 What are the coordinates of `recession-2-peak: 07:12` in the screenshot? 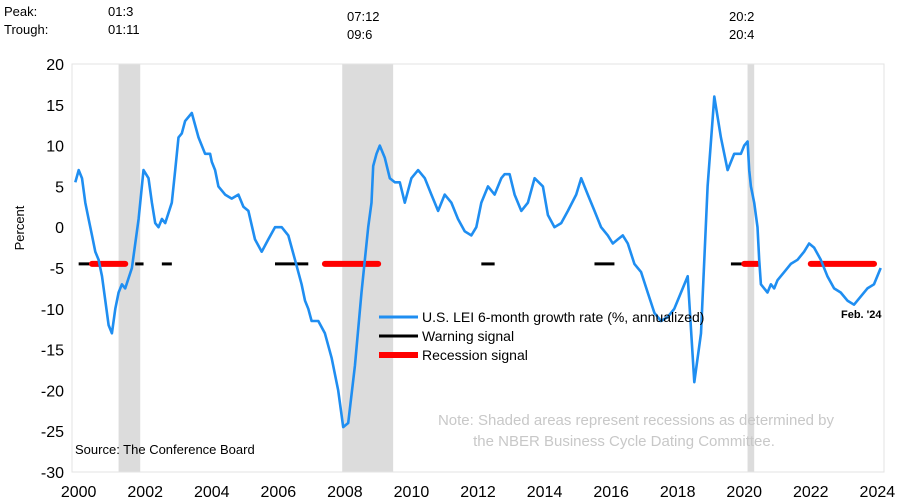 It's located at (363, 16).